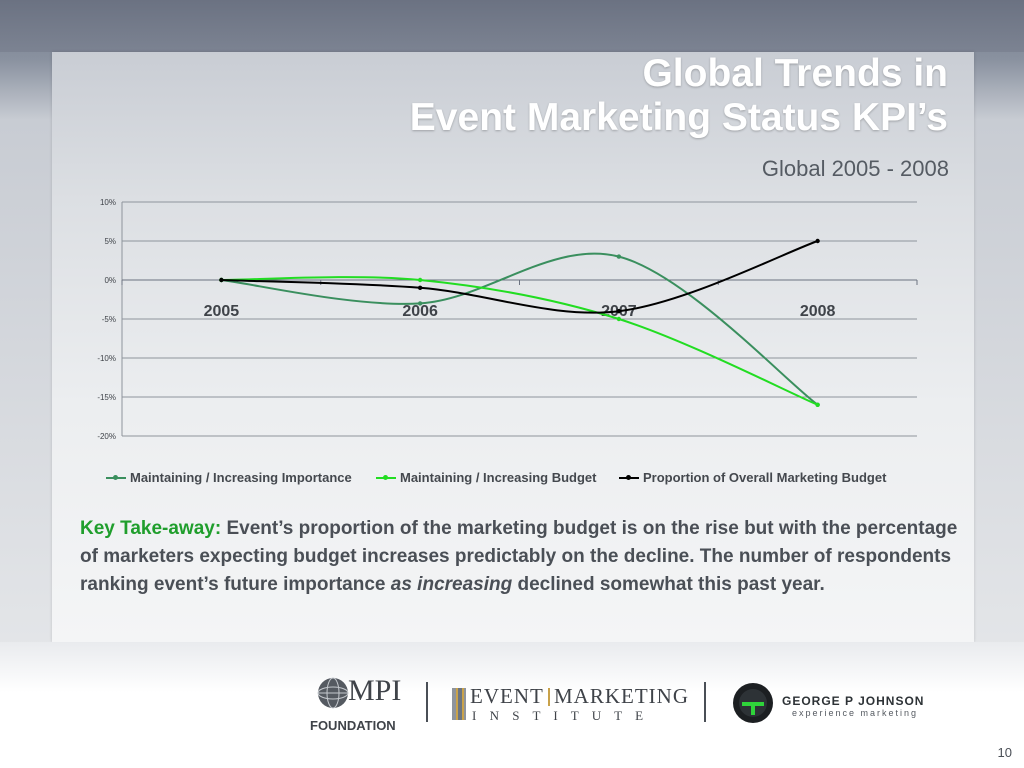  What do you see at coordinates (151, 528) in the screenshot?
I see `takeaway-label: Key Take-away:` at bounding box center [151, 528].